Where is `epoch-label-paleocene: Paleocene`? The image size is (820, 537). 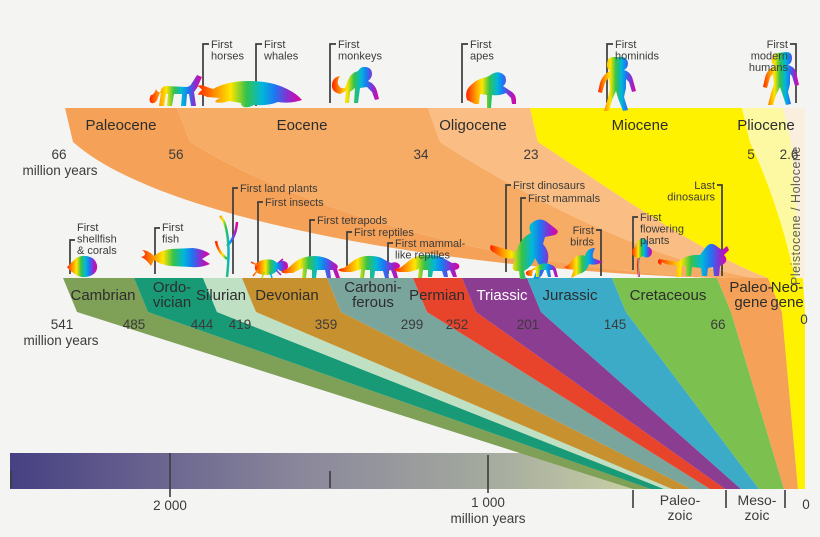
epoch-label-paleocene: Paleocene is located at coordinates (121, 125).